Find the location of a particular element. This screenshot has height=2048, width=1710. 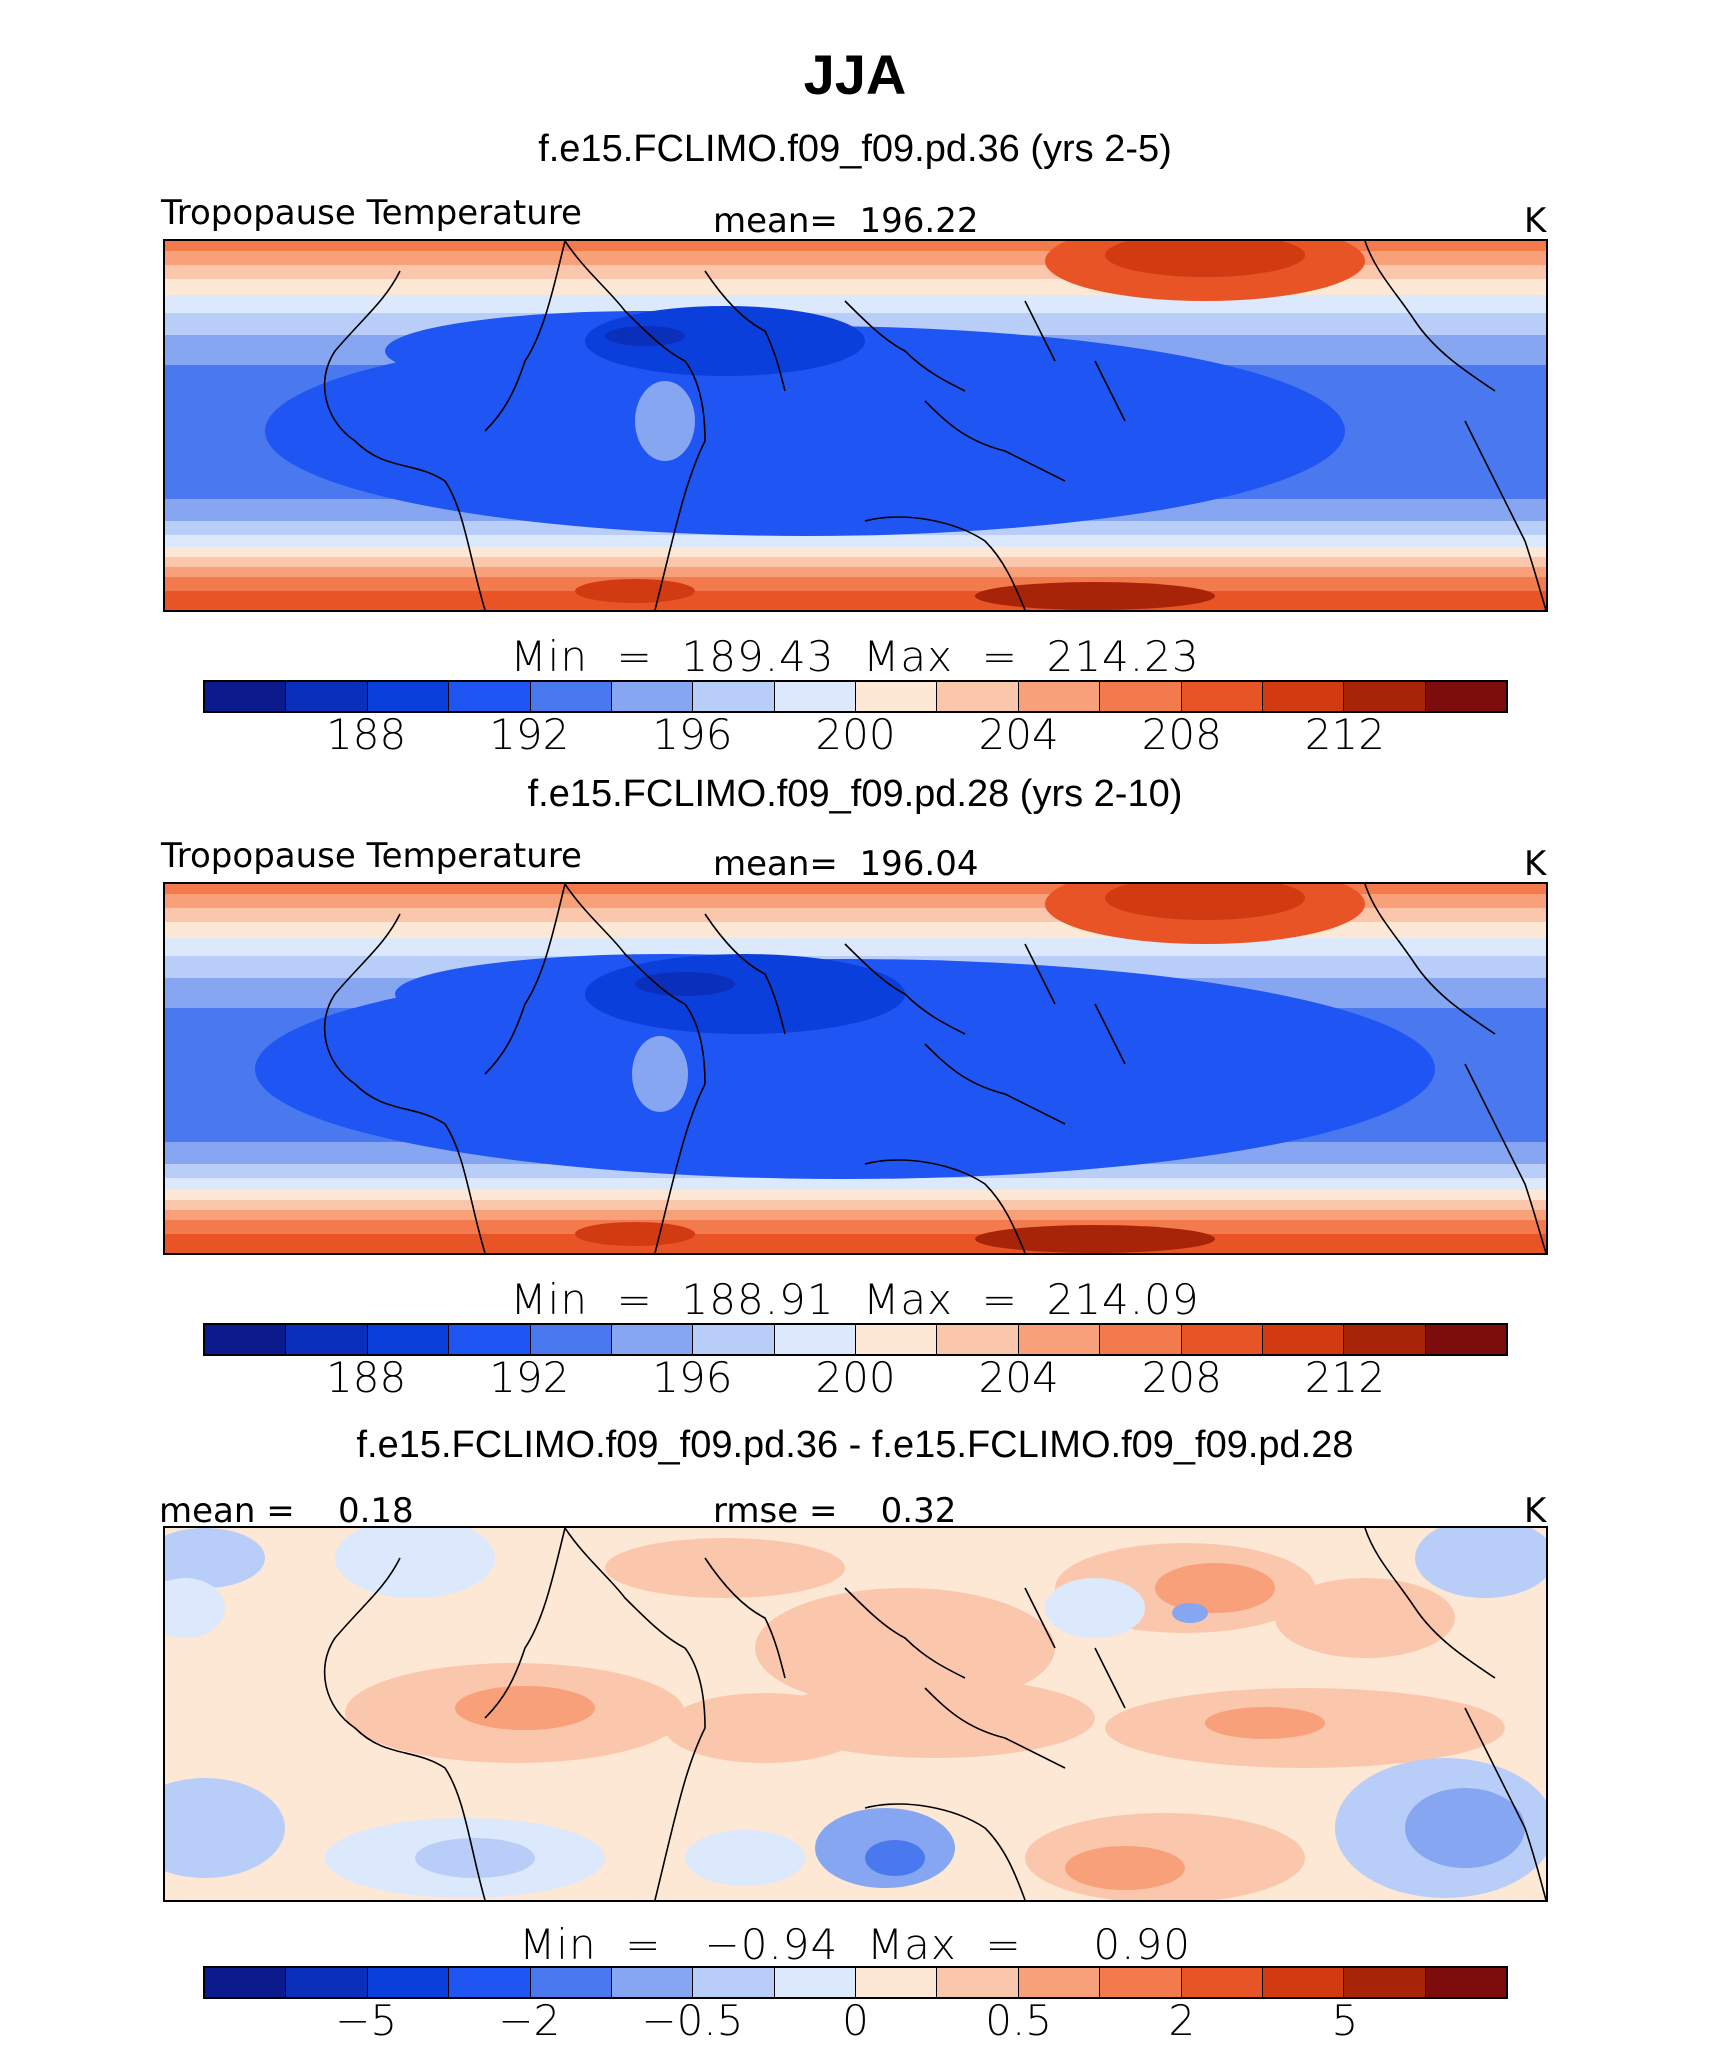

colorbar-tick-label: 5 is located at coordinates (1345, 2020).